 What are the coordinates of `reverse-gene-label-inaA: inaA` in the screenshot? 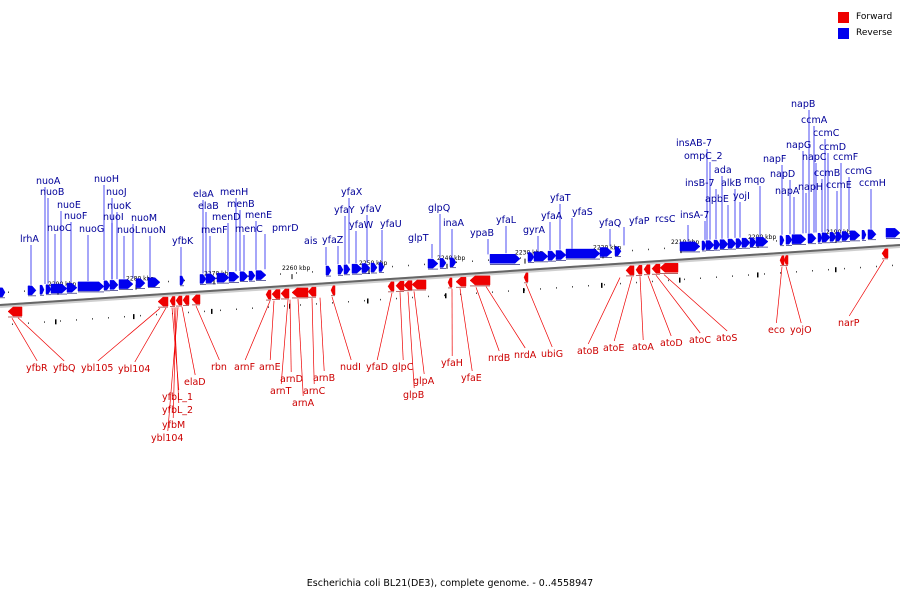 It's located at (453, 223).